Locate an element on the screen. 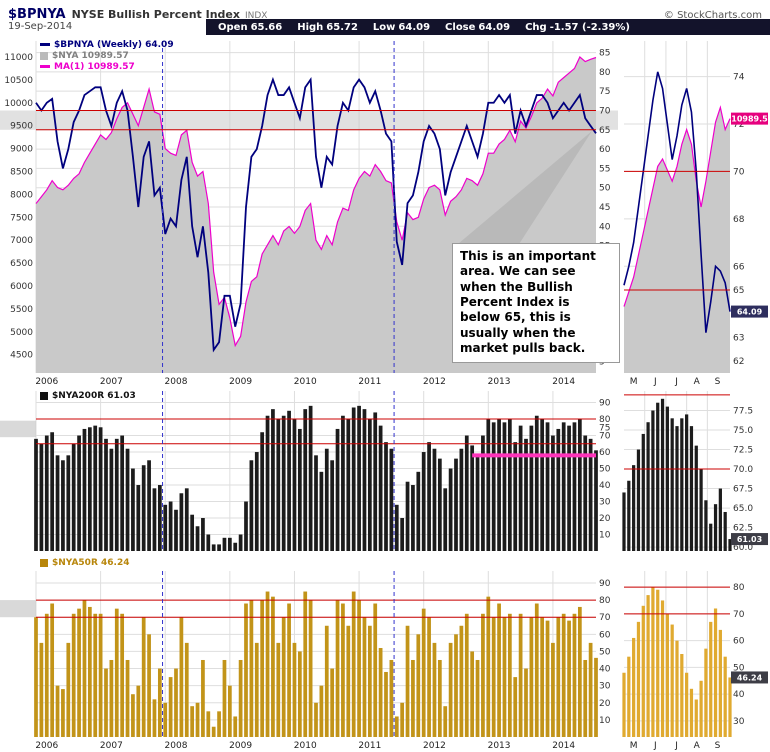 The image size is (770, 752). svg-text: 10989.5 is located at coordinates (749, 119).